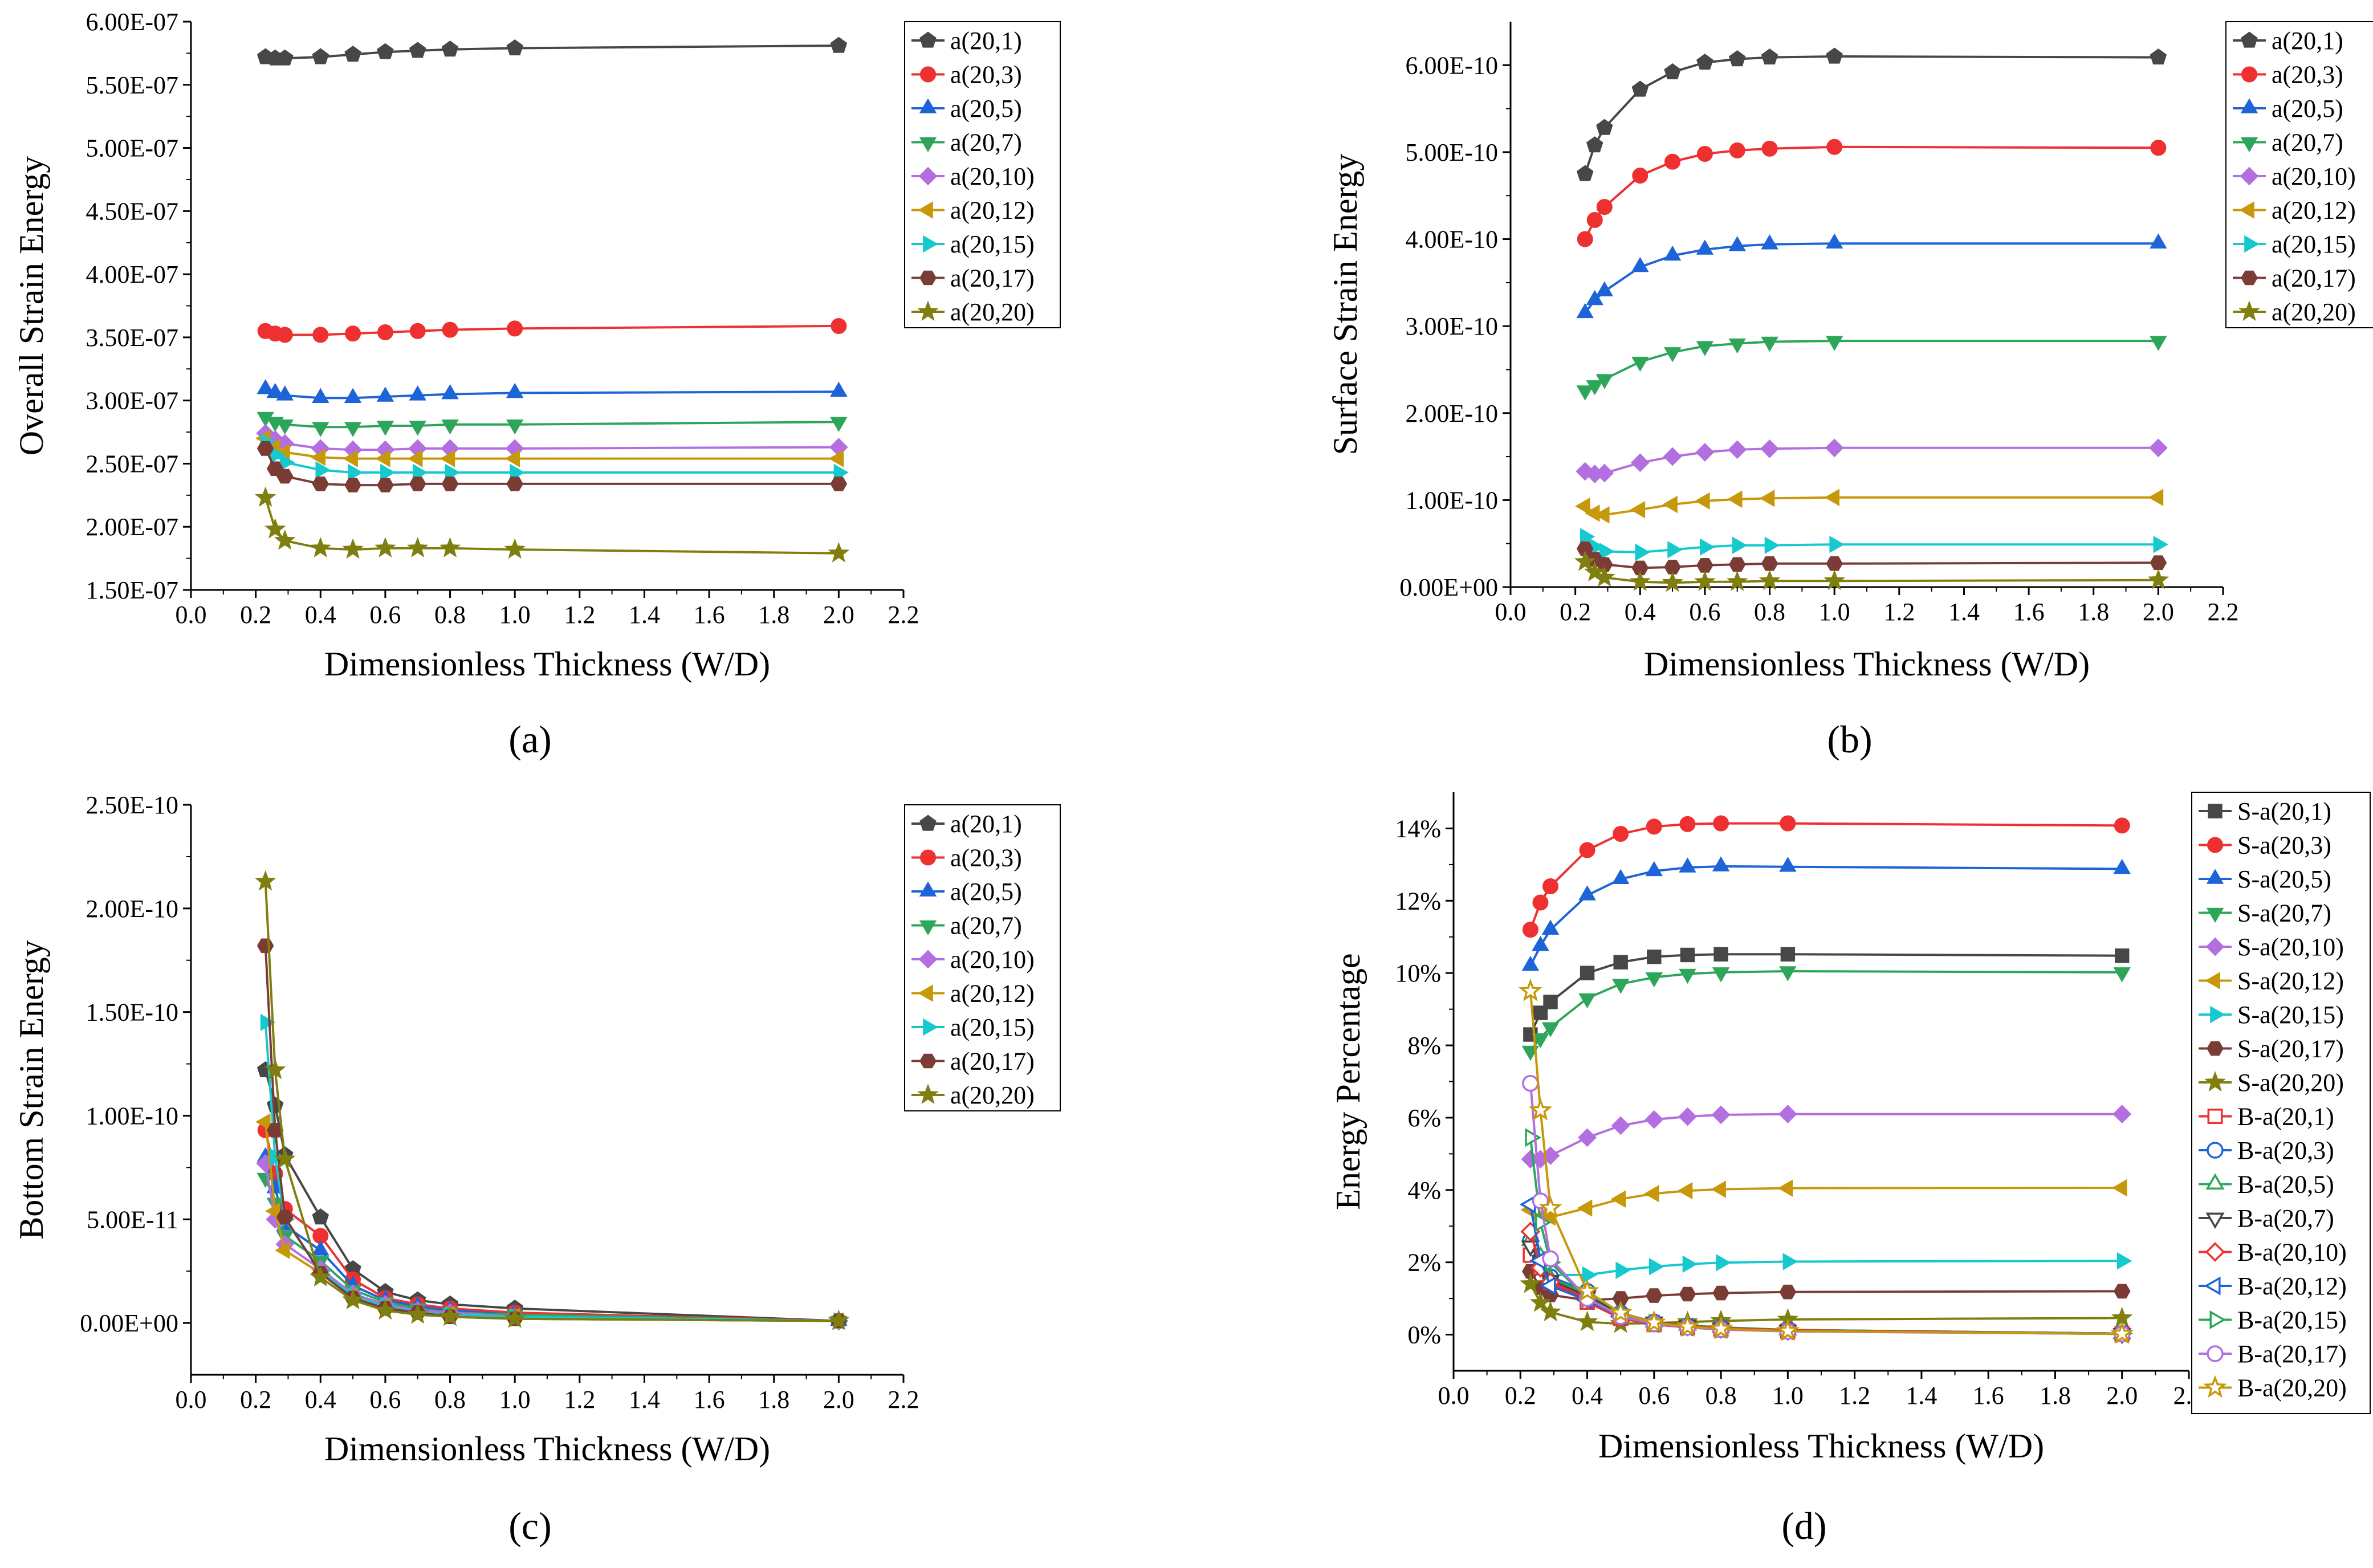 This screenshot has height=1568, width=2373. Describe the element at coordinates (1521, 1396) in the screenshot. I see `x-tick-label: 0.2` at that location.